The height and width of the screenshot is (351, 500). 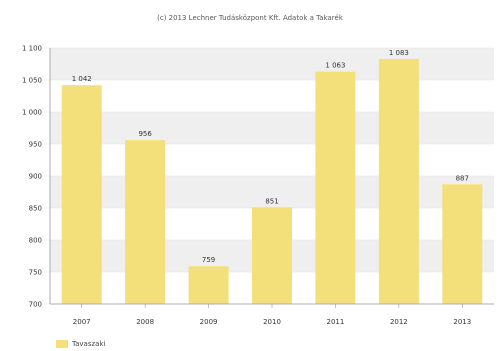 I want to click on value-label: 887, so click(x=462, y=178).